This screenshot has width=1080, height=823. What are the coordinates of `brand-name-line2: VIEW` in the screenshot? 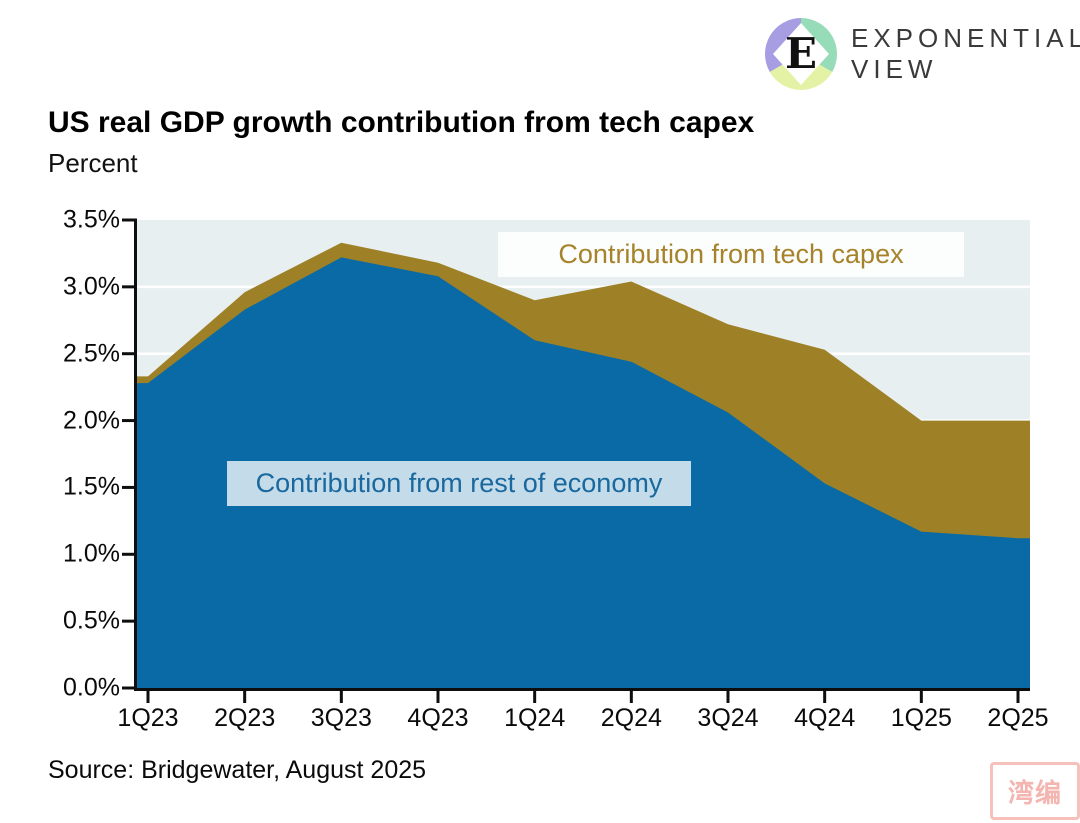 It's located at (894, 69).